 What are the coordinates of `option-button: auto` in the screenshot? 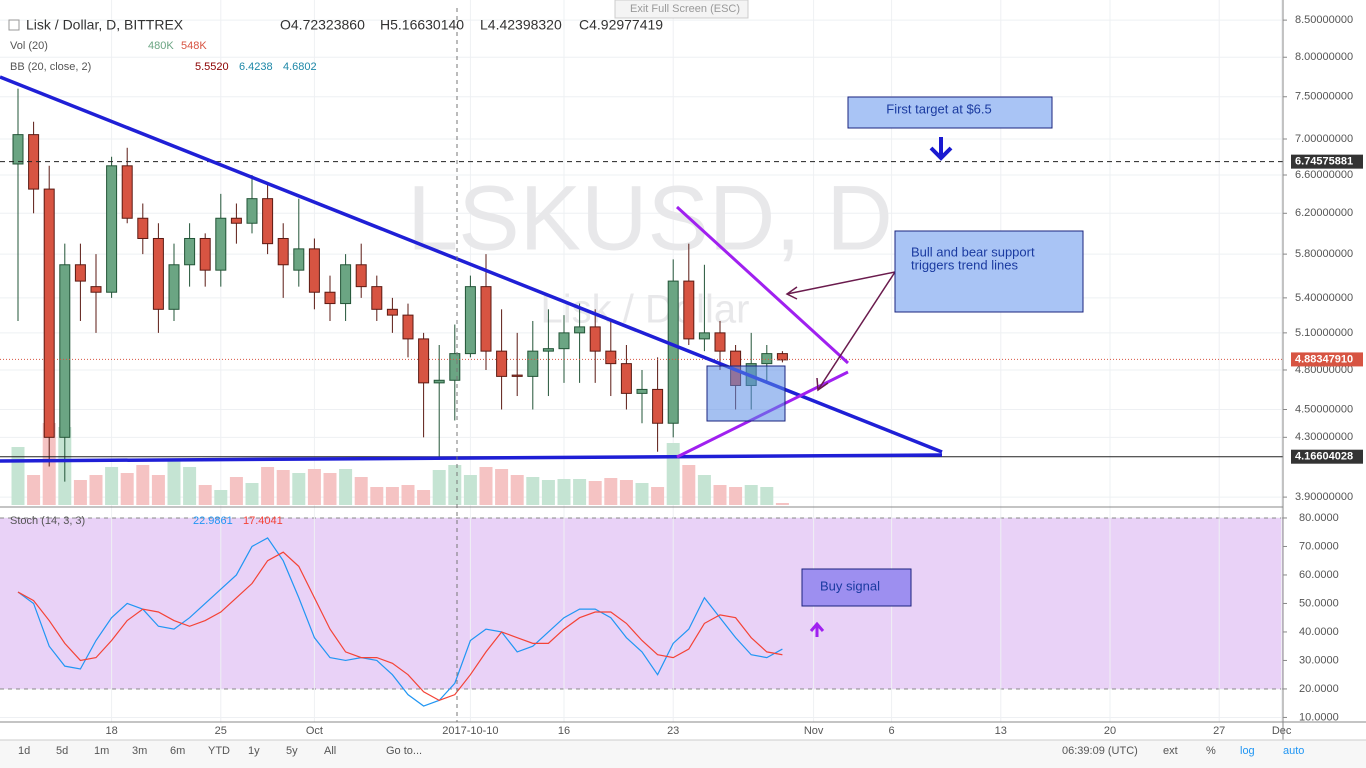 It's located at (1293, 751).